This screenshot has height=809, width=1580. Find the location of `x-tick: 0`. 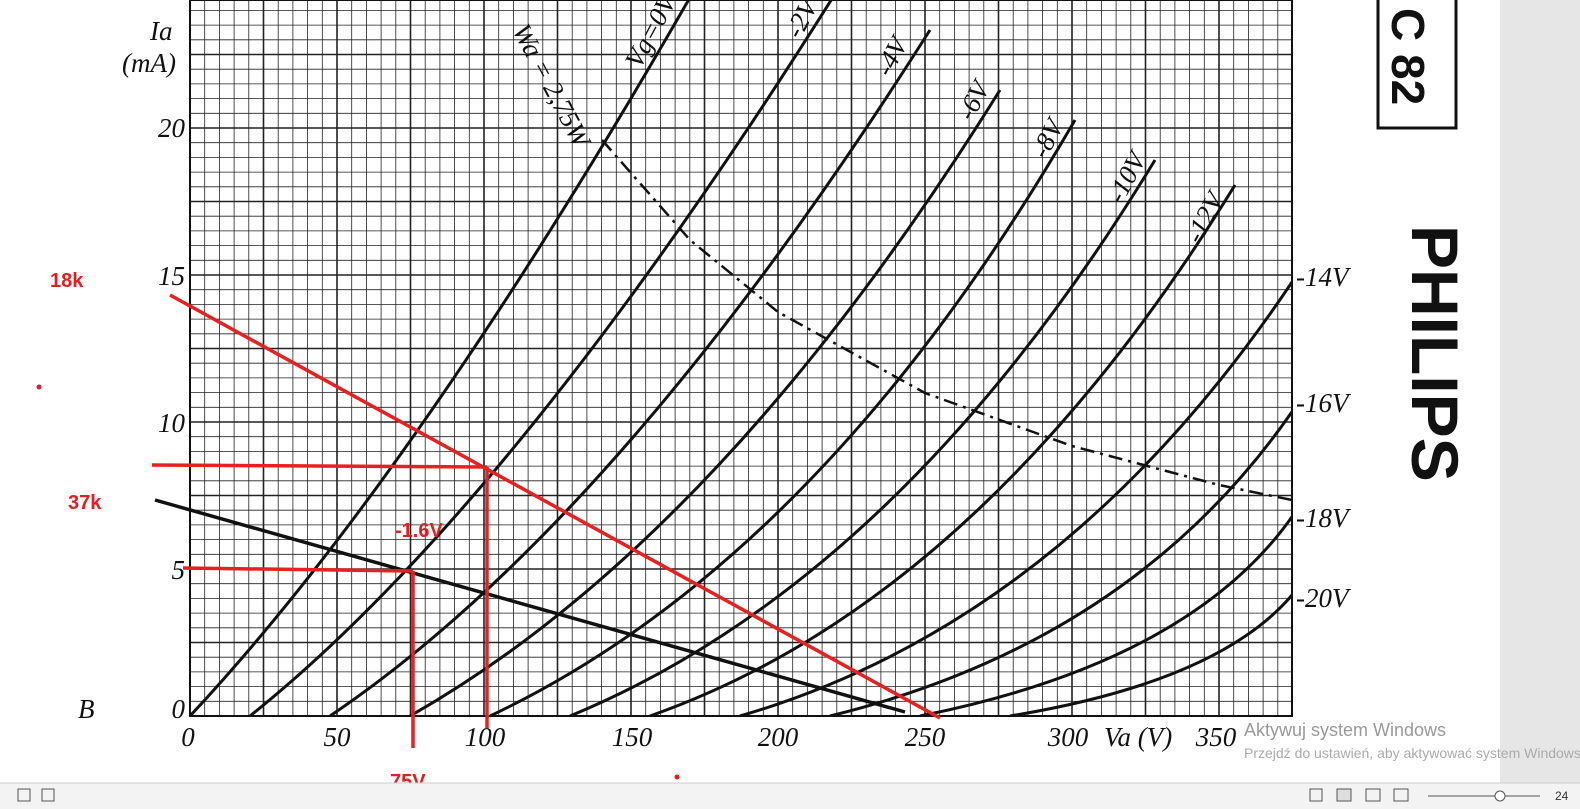

x-tick: 0 is located at coordinates (188, 737).